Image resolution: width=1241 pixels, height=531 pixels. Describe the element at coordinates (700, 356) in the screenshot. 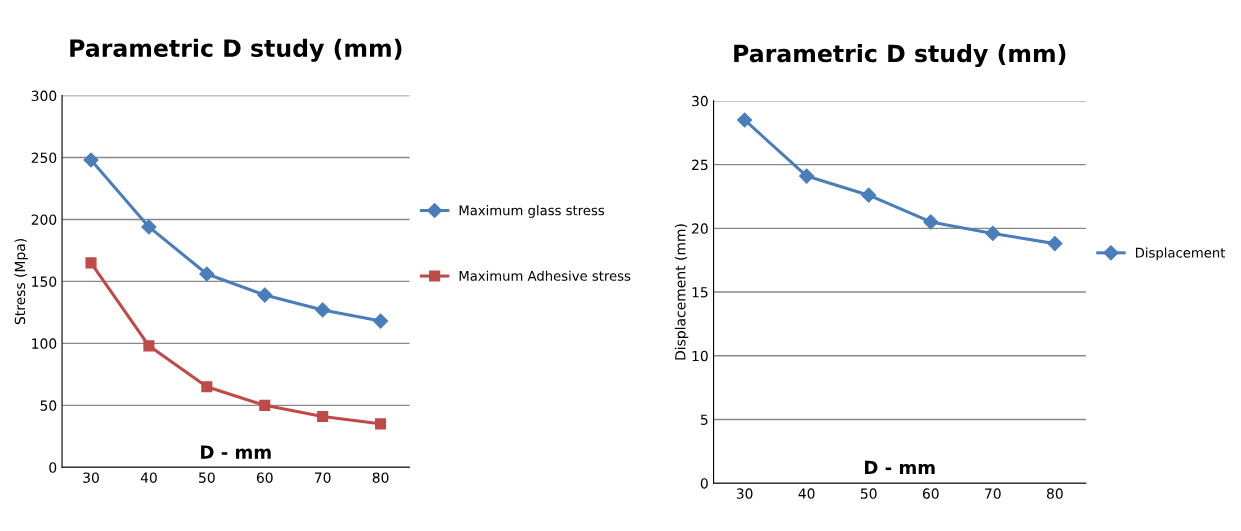

I see `y-tick-label: 10` at that location.